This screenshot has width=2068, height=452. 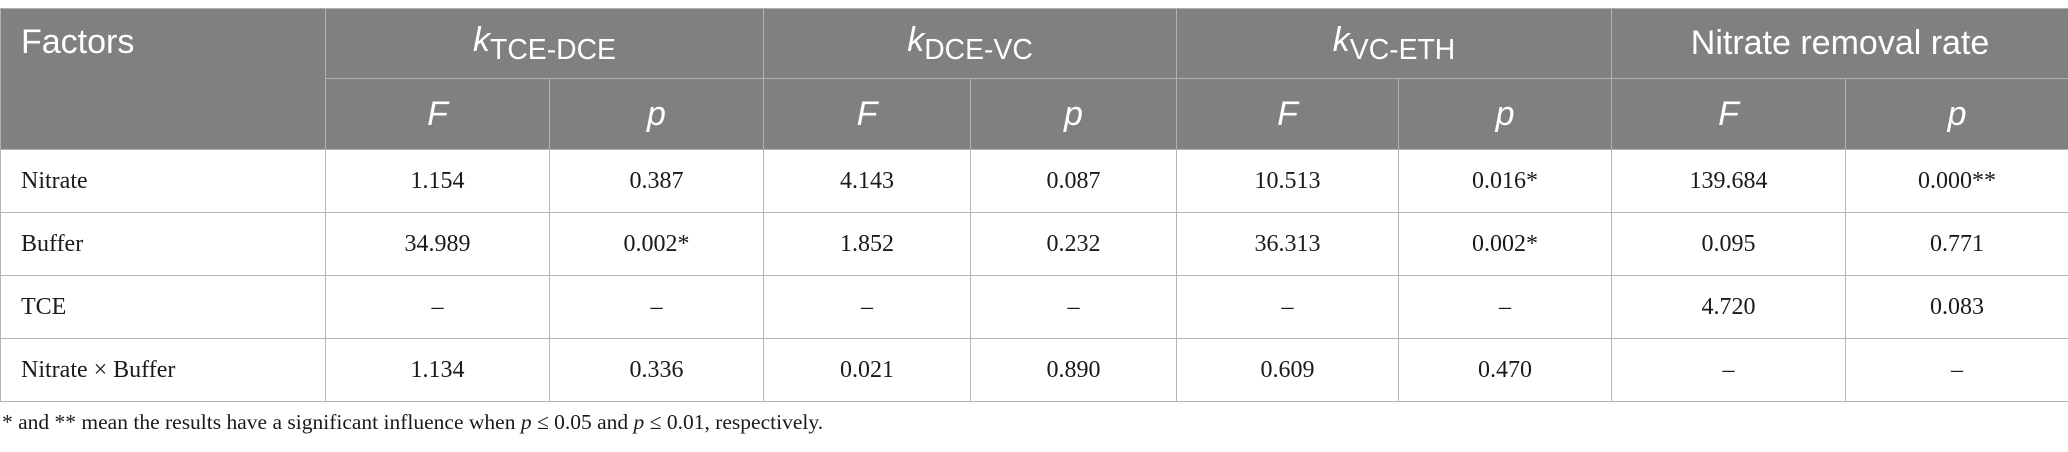 I want to click on group-header-nitrate-removal-rate: Nitrate removal rate, so click(x=1839, y=43).